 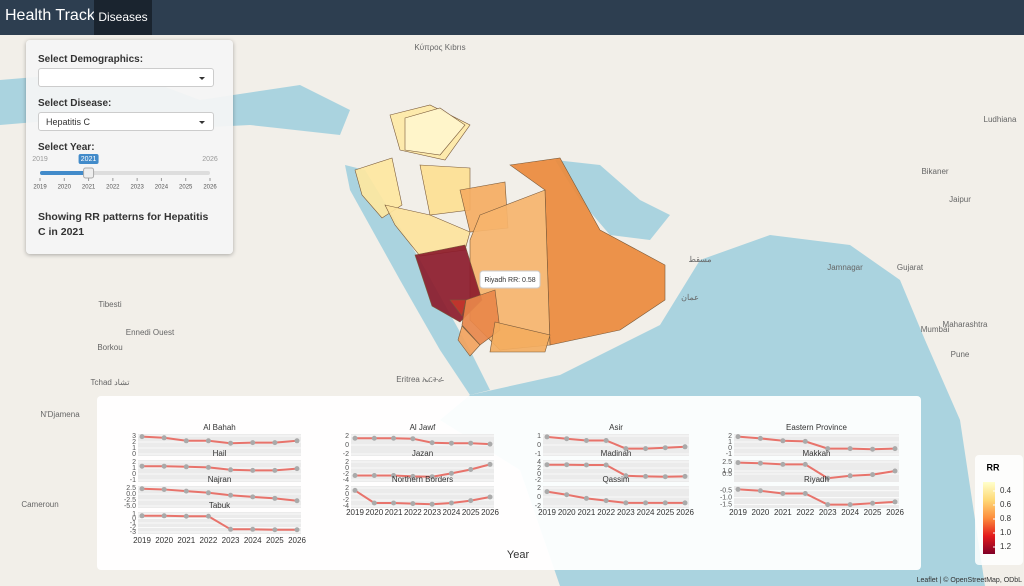 What do you see at coordinates (394, 512) in the screenshot?
I see `x-tick-label: 2021` at bounding box center [394, 512].